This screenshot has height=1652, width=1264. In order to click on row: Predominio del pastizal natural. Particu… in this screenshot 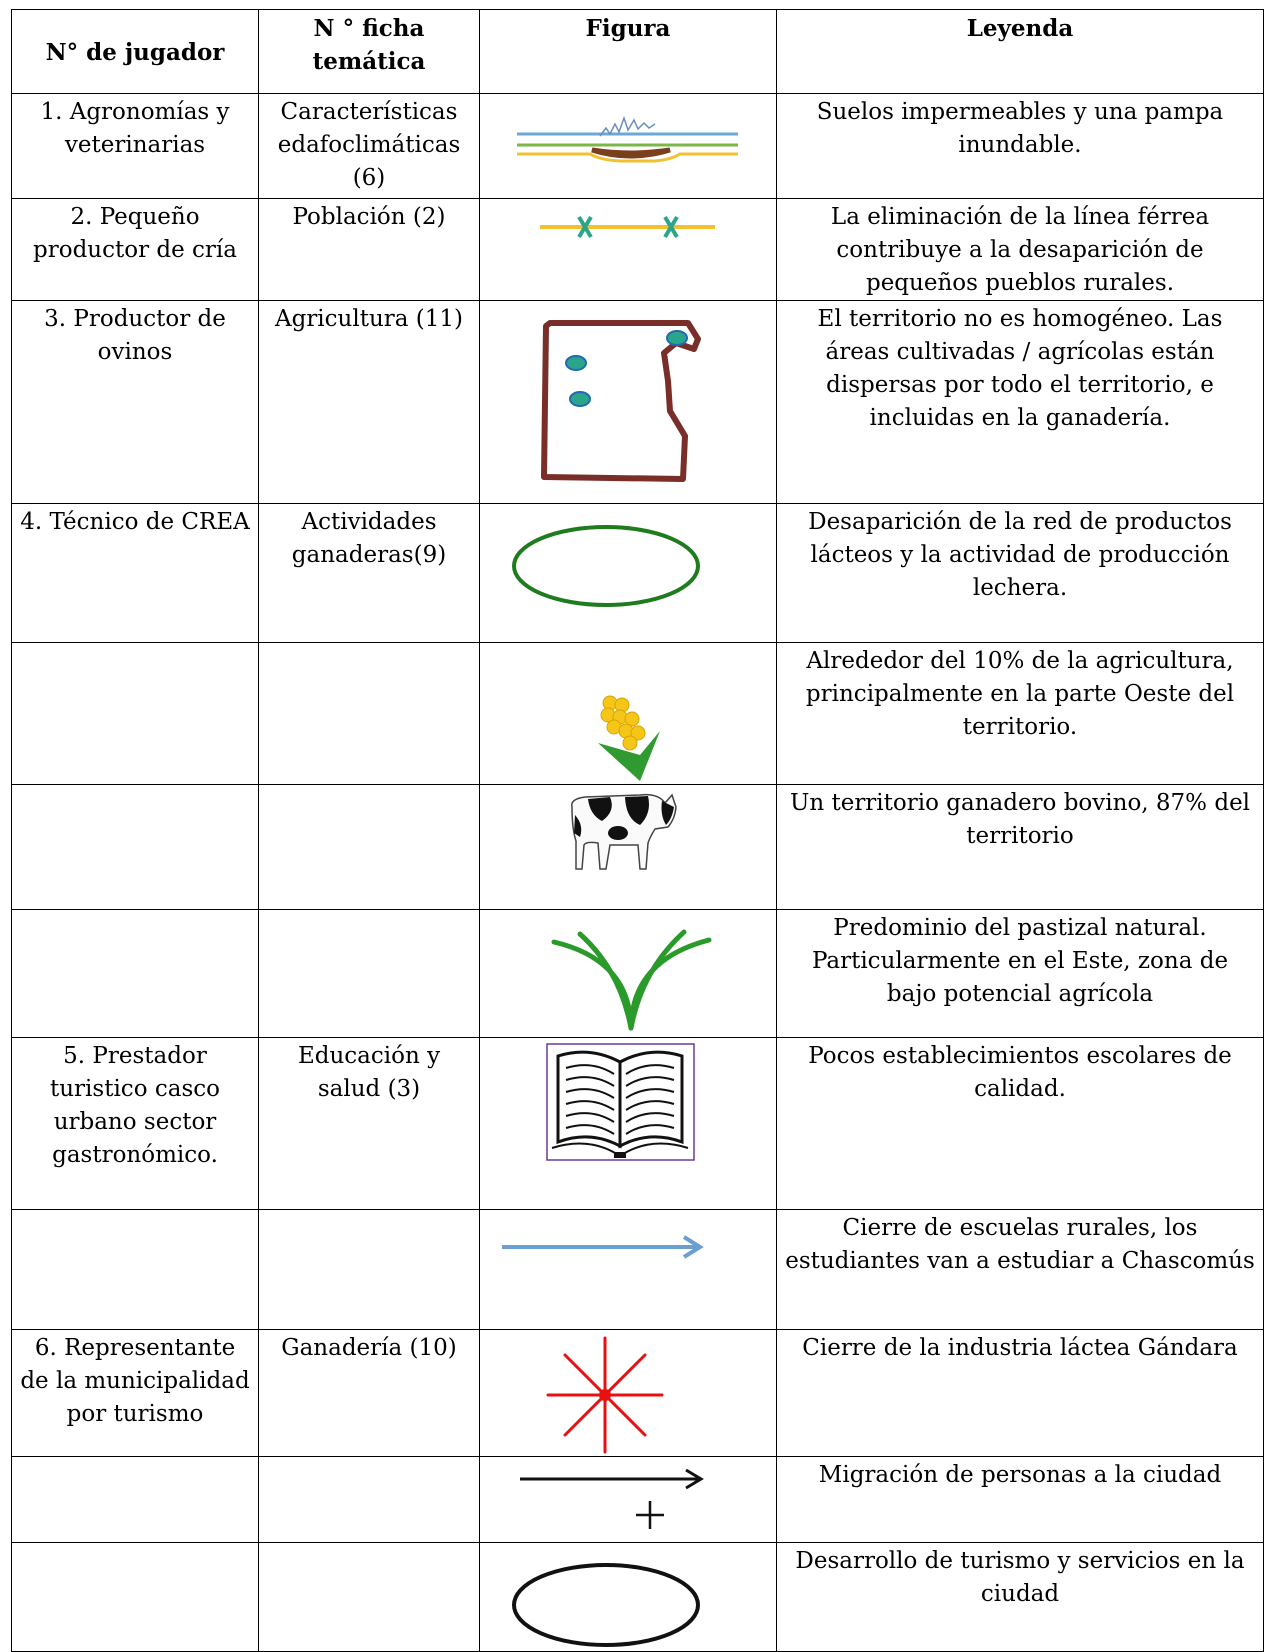, I will do `click(637, 973)`.